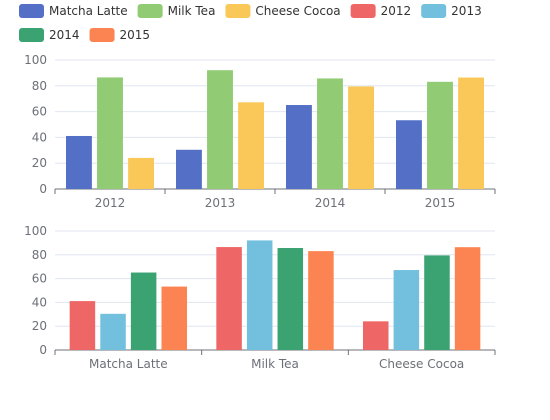  I want to click on legend-item-2013: 2013, so click(451, 11).